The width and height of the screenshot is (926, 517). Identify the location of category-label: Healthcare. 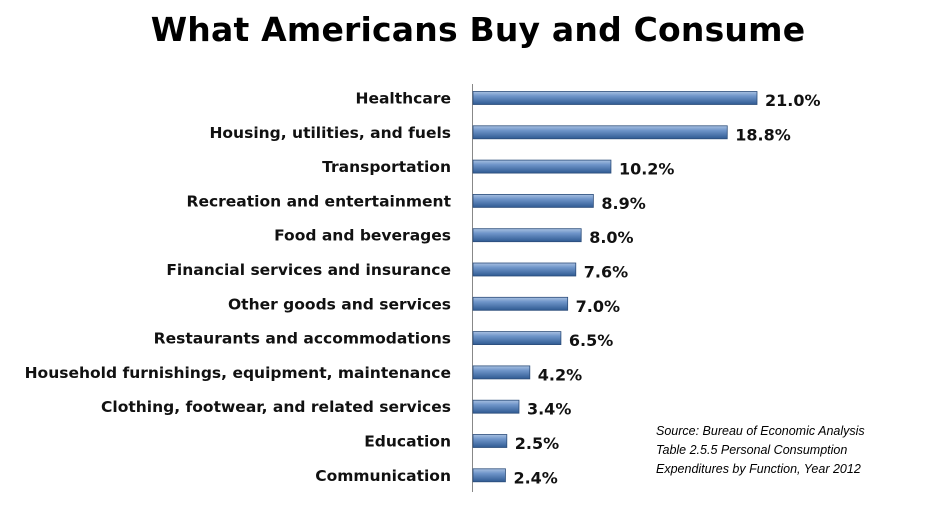
(403, 99).